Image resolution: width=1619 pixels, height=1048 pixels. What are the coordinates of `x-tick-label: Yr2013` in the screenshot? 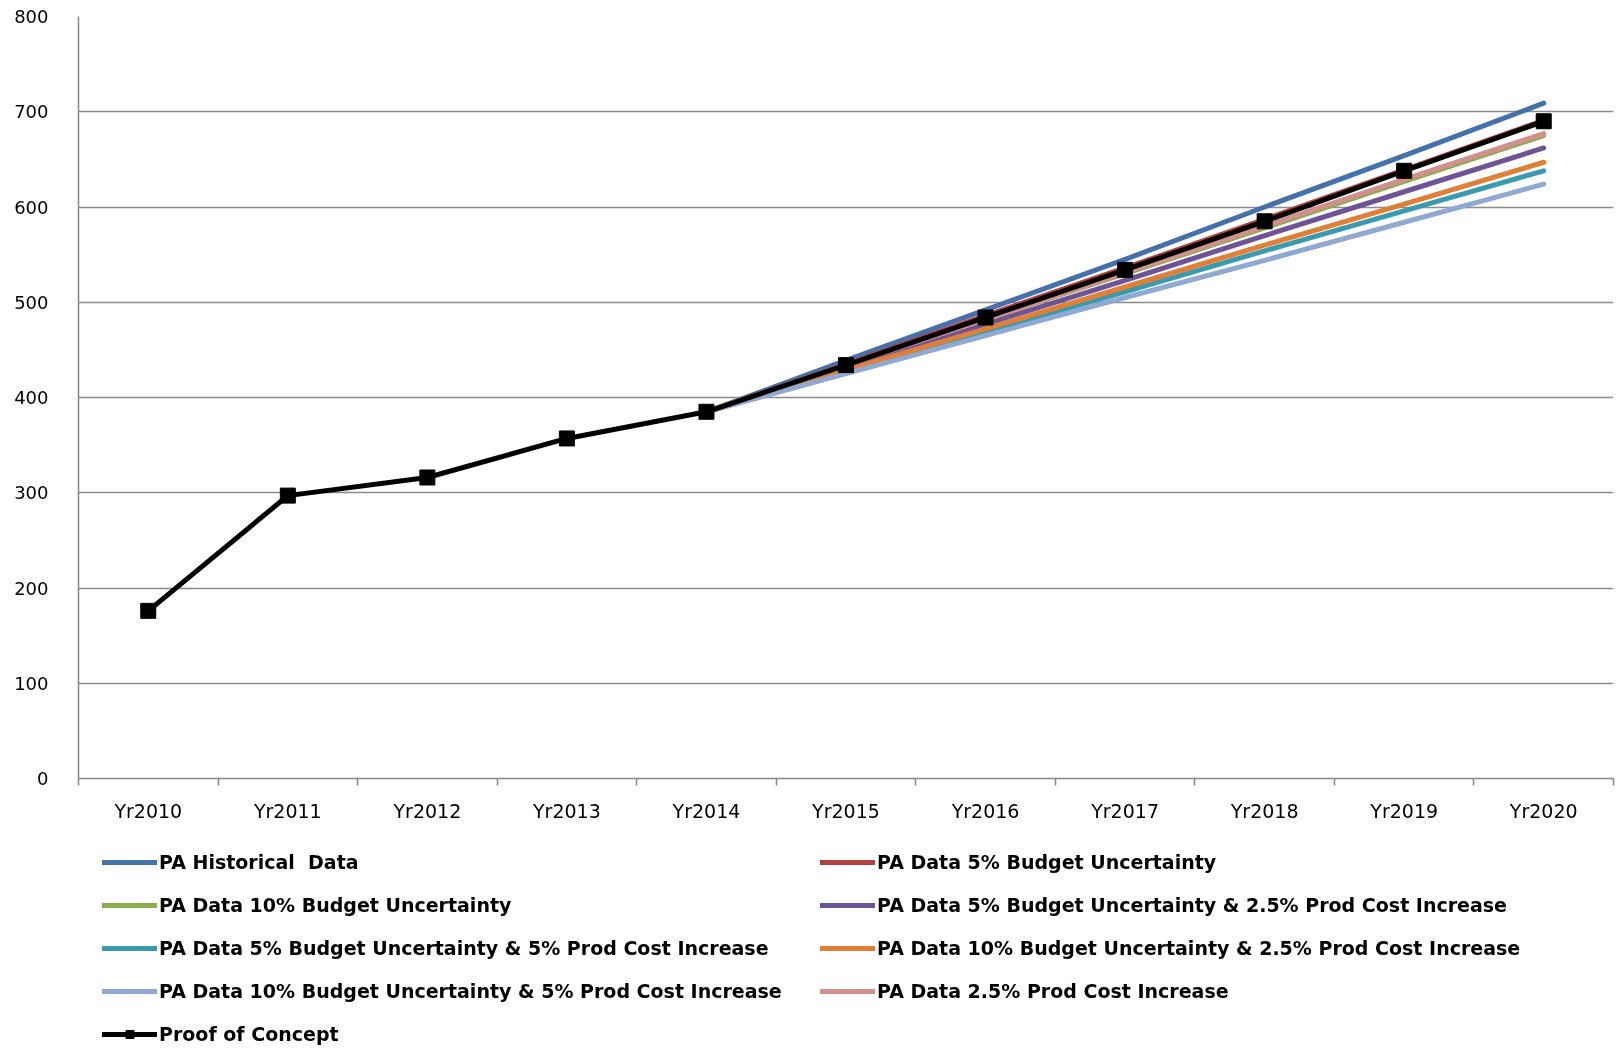 It's located at (566, 810).